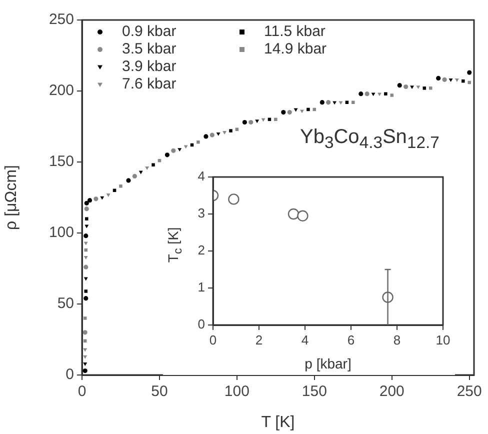 This screenshot has width=488, height=434. I want to click on x-tick-label: 10, so click(443, 340).